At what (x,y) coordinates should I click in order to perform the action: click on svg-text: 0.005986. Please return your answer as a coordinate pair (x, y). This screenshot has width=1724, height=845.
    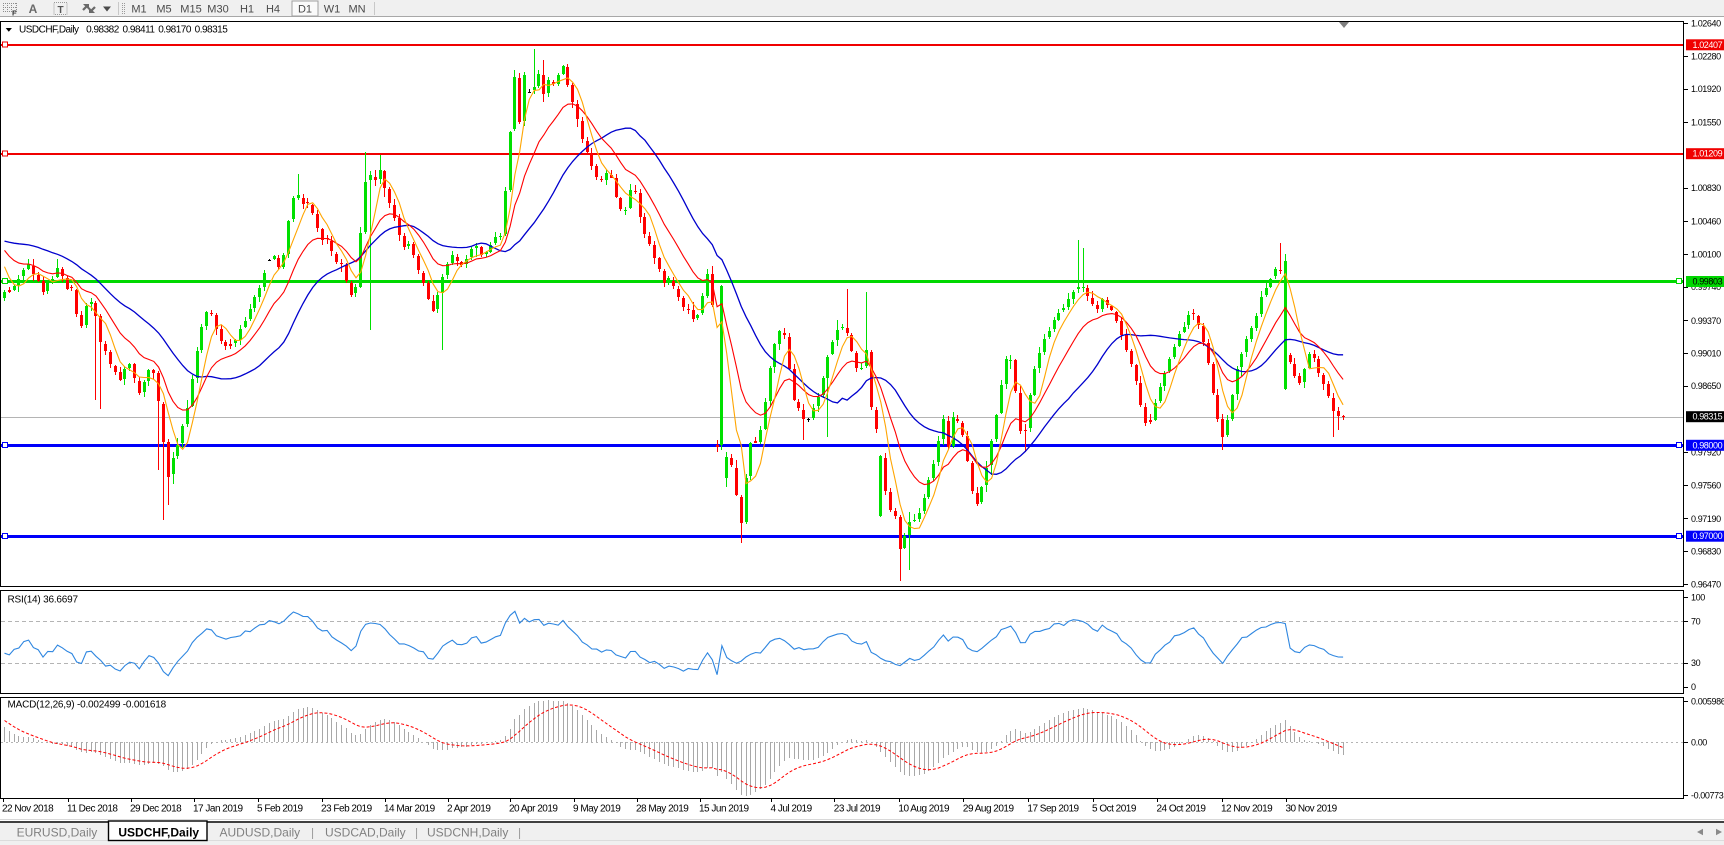
    Looking at the image, I should click on (1707, 702).